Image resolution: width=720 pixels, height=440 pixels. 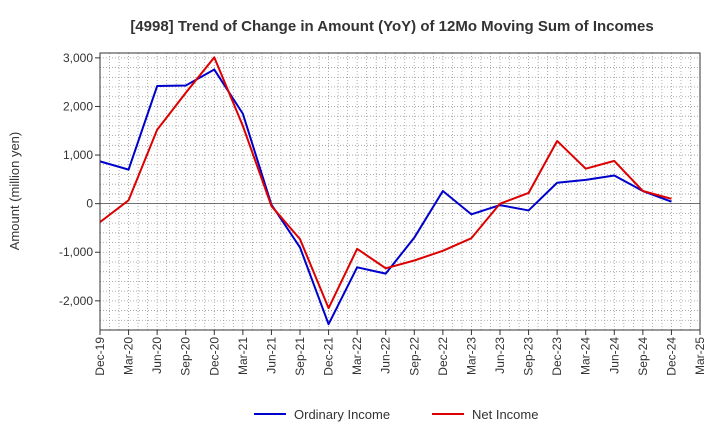 What do you see at coordinates (342, 414) in the screenshot?
I see `legend-label-ordinary-income: Ordinary Income` at bounding box center [342, 414].